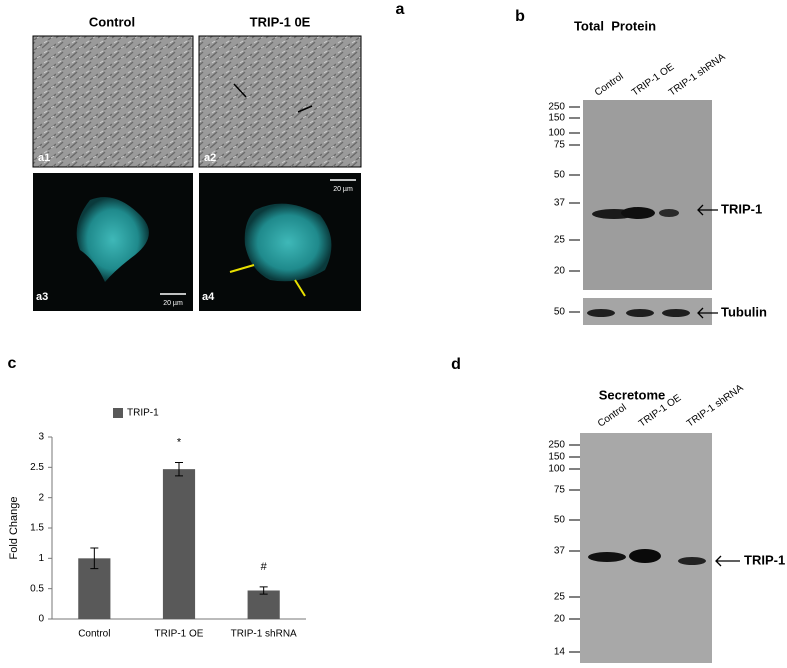 The width and height of the screenshot is (787, 668). I want to click on blot-title: Secretome, so click(632, 394).